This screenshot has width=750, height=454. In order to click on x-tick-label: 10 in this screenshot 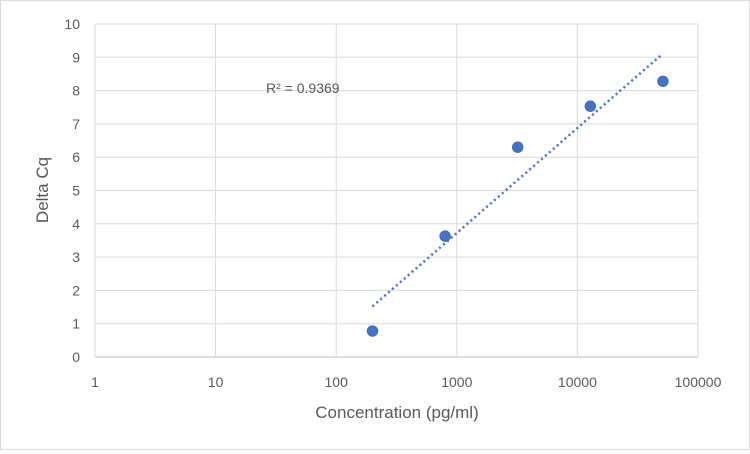, I will do `click(216, 382)`.